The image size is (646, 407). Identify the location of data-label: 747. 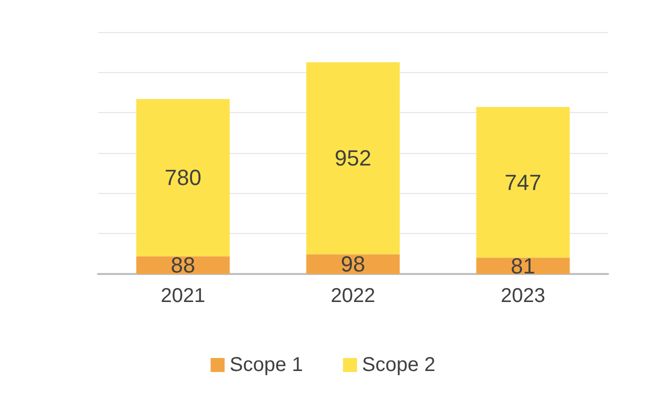
(523, 182).